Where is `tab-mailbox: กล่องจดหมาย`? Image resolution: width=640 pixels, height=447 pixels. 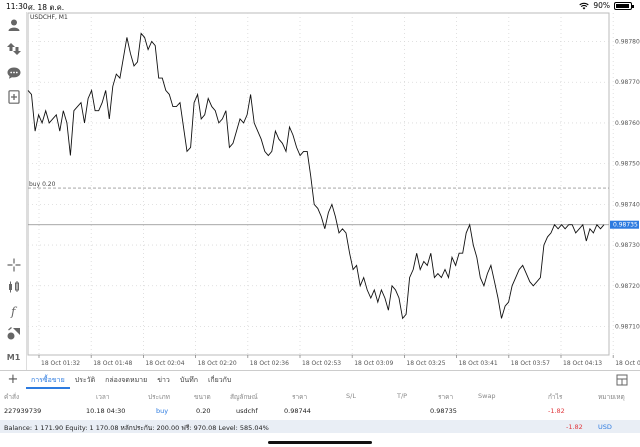
tab-mailbox: กล่องจดหมาย is located at coordinates (126, 379).